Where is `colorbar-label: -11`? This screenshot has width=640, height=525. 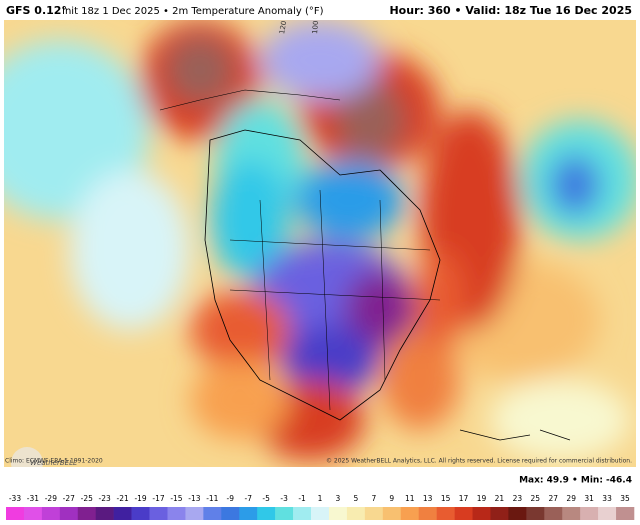
colorbar-label: -11 is located at coordinates (212, 498).